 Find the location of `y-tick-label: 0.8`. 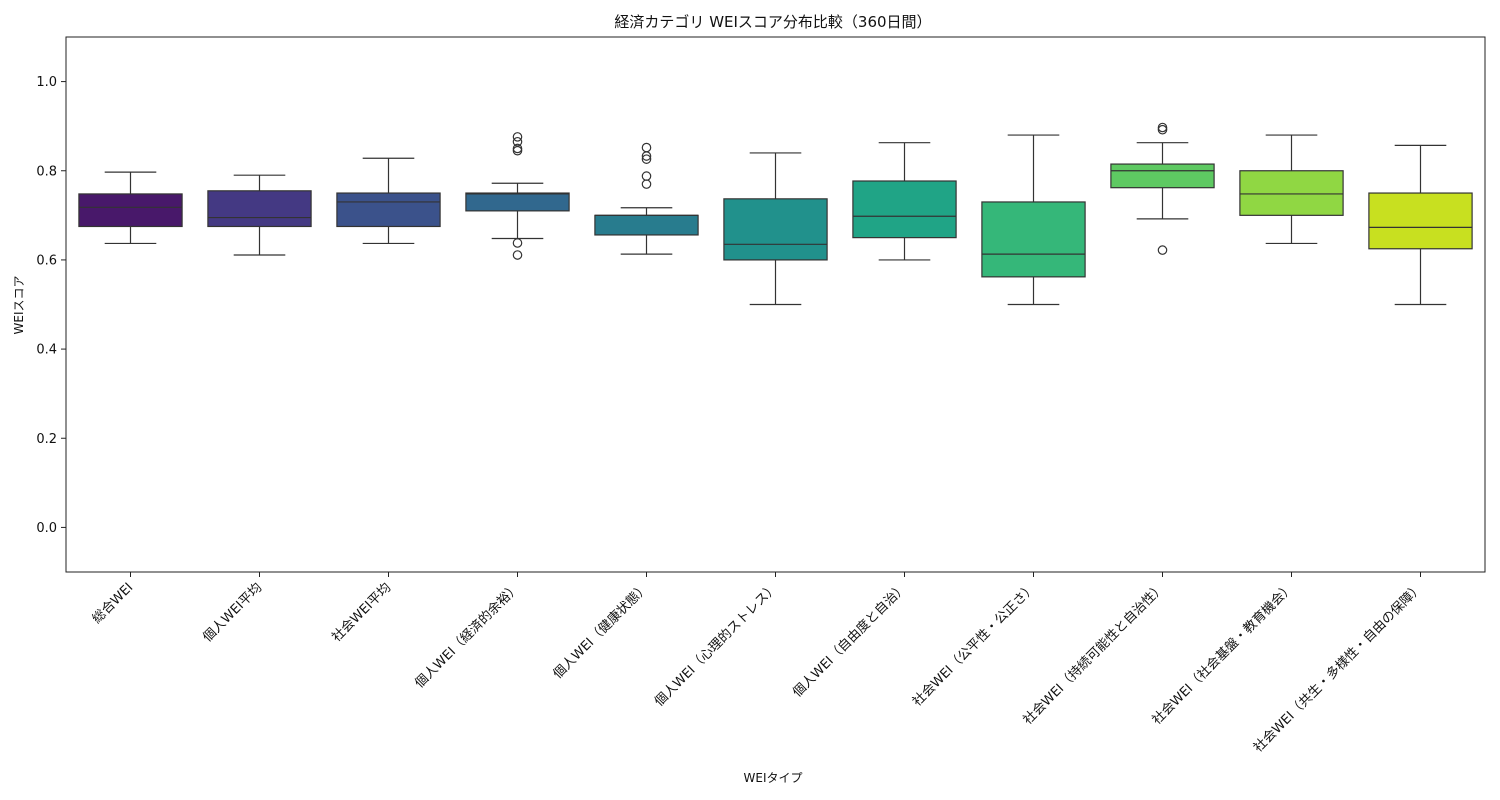

y-tick-label: 0.8 is located at coordinates (46, 171).